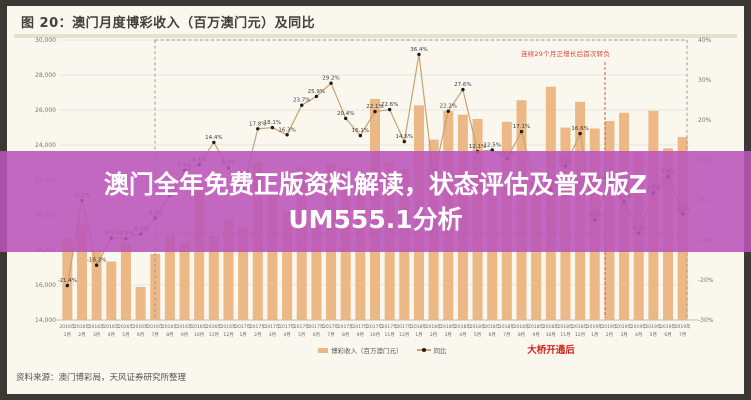  What do you see at coordinates (705, 80) in the screenshot?
I see `right-axis-tick: 30%` at bounding box center [705, 80].